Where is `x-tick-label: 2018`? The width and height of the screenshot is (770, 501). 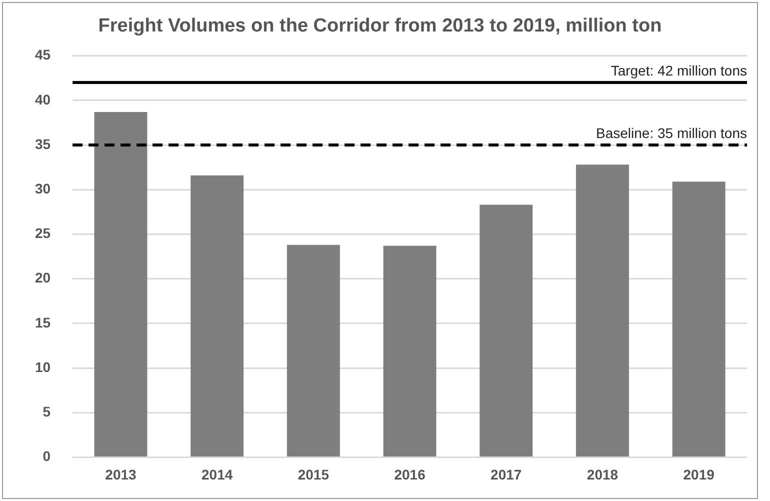 x-tick-label: 2018 is located at coordinates (602, 474).